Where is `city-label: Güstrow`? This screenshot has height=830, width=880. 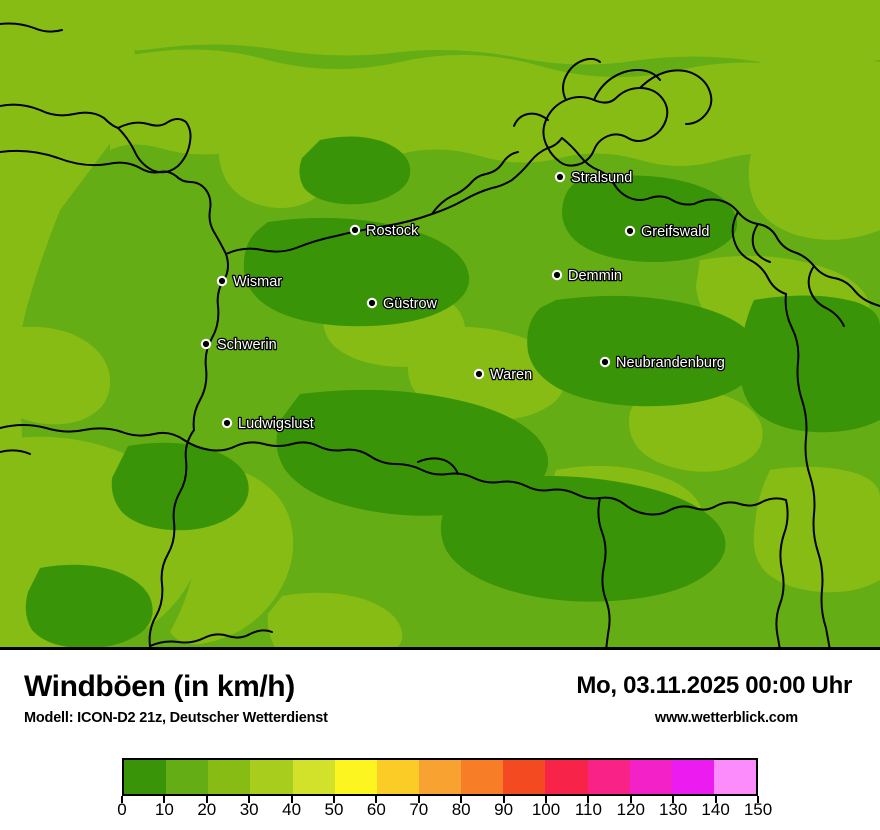 city-label: Güstrow is located at coordinates (410, 304).